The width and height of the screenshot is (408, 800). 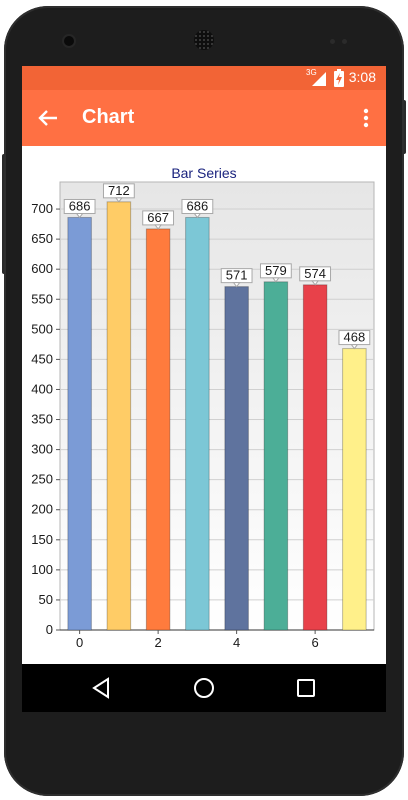 I want to click on x-tick-label: 6, so click(x=315, y=642).